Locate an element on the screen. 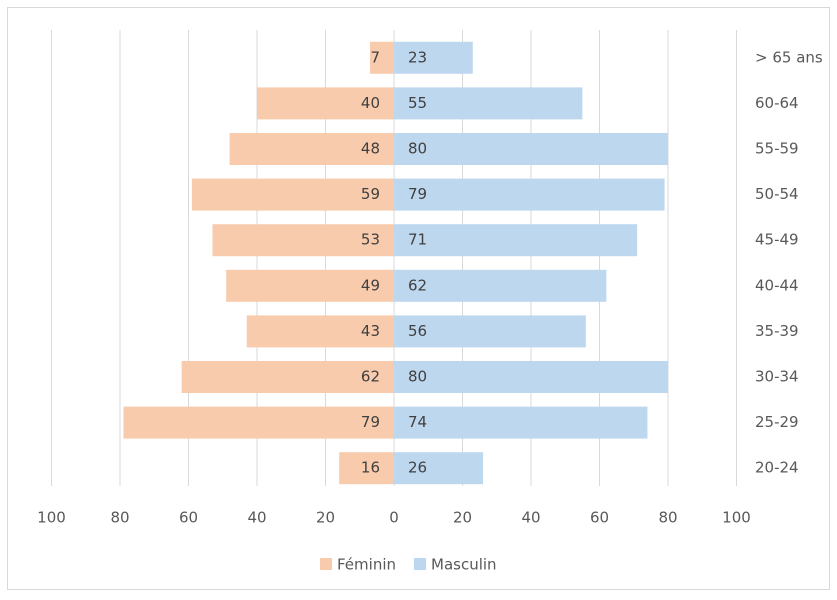  data-label: 16 is located at coordinates (370, 468).